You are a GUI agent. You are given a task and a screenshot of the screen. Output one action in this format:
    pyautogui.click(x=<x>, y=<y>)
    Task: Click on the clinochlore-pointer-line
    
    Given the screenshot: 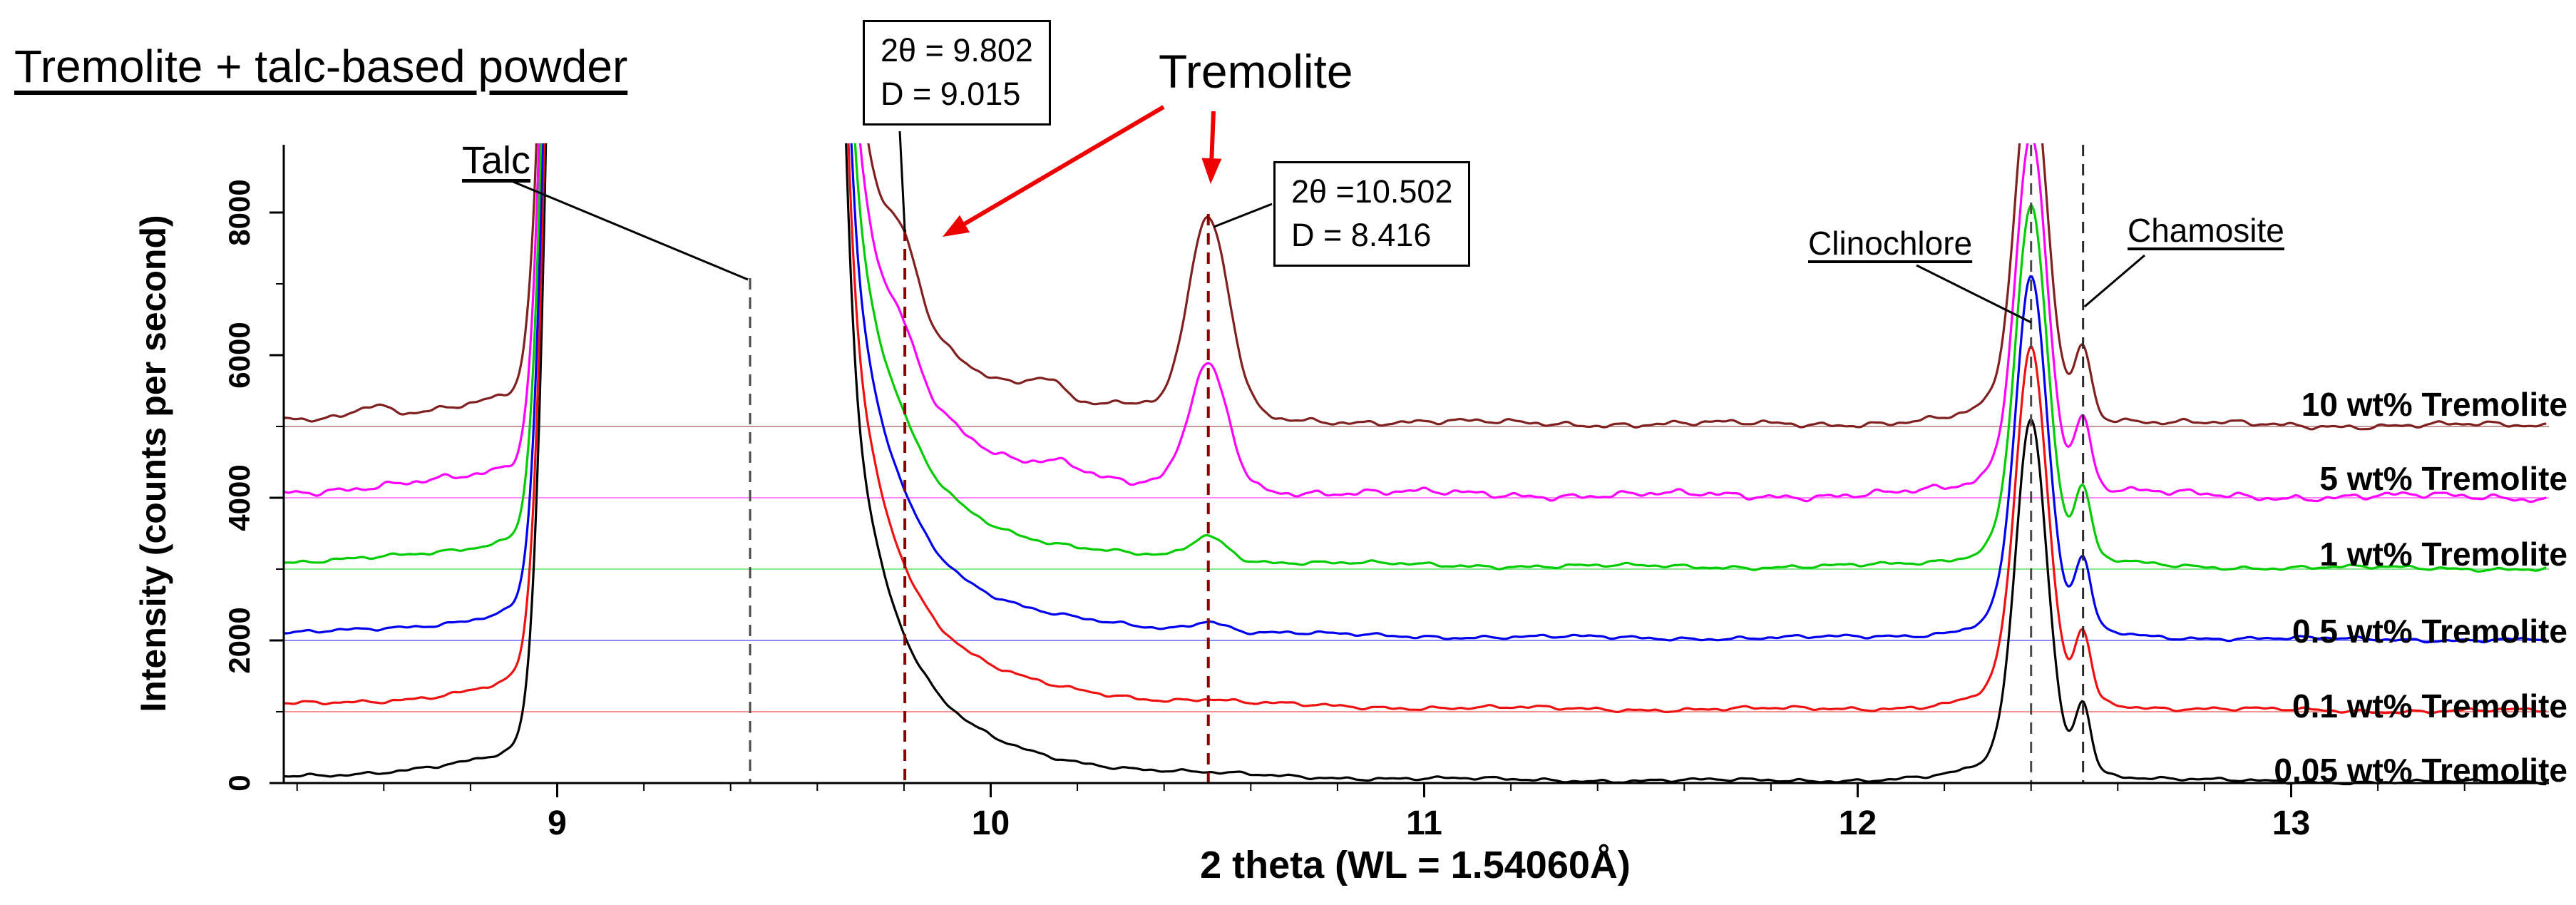 What is the action you would take?
    pyautogui.click(x=1974, y=294)
    